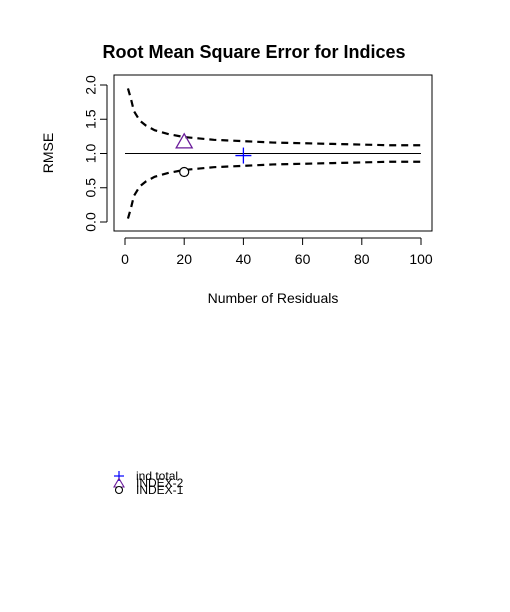  What do you see at coordinates (184, 259) in the screenshot?
I see `x-tick-label: 20` at bounding box center [184, 259].